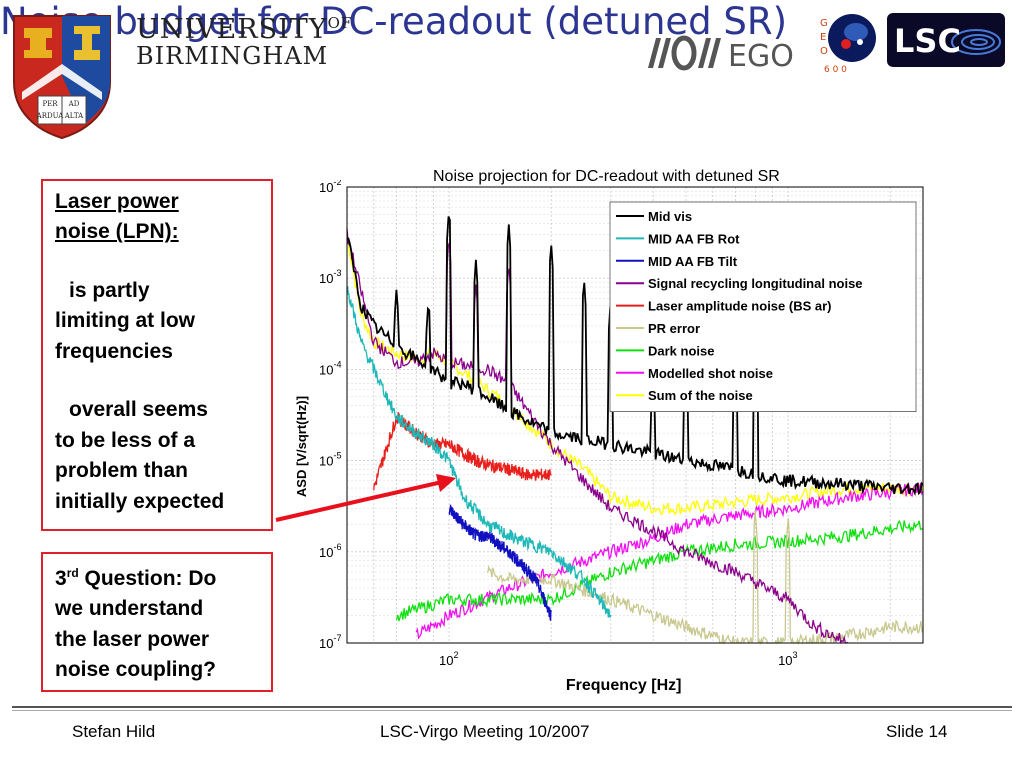 This screenshot has width=1024, height=768. Describe the element at coordinates (117, 201) in the screenshot. I see `lpn-heading-1: Laser power` at that location.